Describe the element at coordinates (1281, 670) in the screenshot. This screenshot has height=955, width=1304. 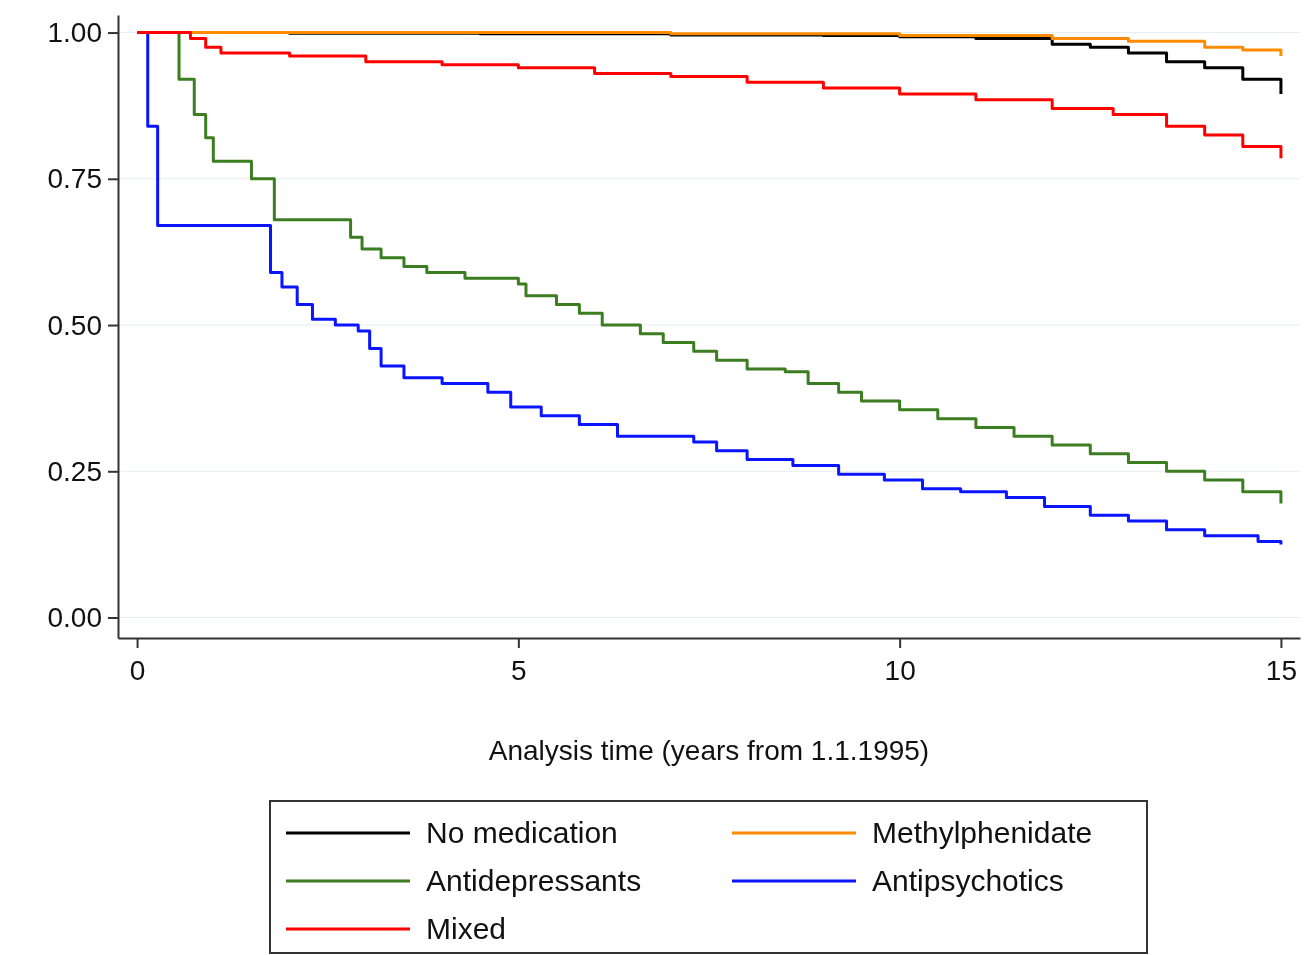
I see `x-tick-label: 15` at that location.